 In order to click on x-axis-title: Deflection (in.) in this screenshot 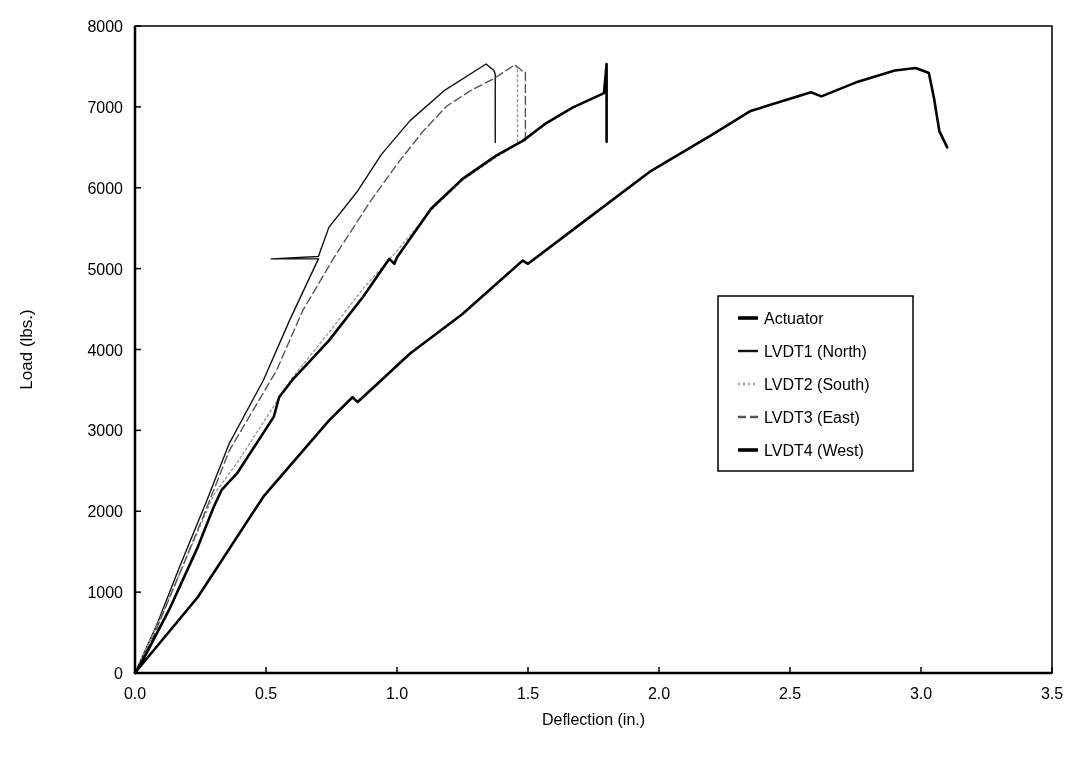, I will do `click(593, 719)`.